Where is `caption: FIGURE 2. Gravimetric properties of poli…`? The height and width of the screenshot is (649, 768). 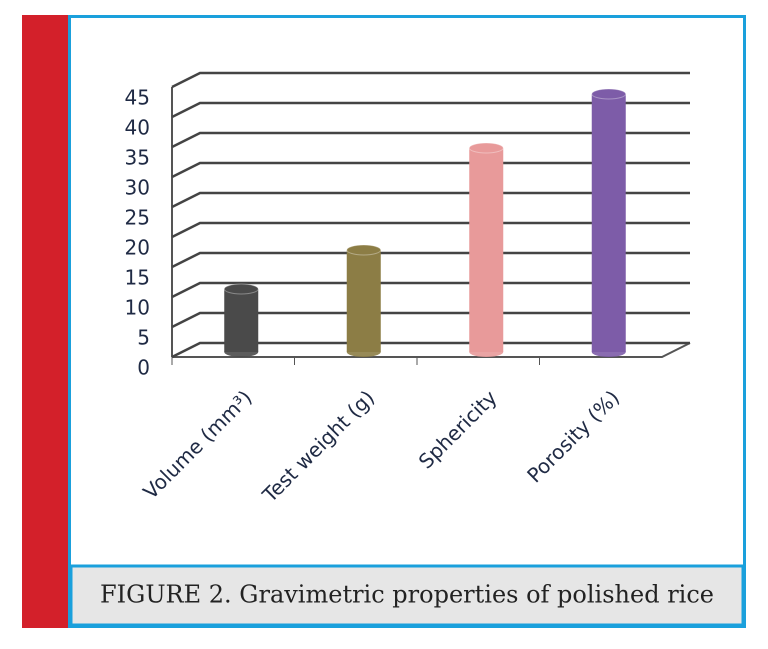
caption: FIGURE 2. Gravimetric properties of poli… is located at coordinates (407, 595).